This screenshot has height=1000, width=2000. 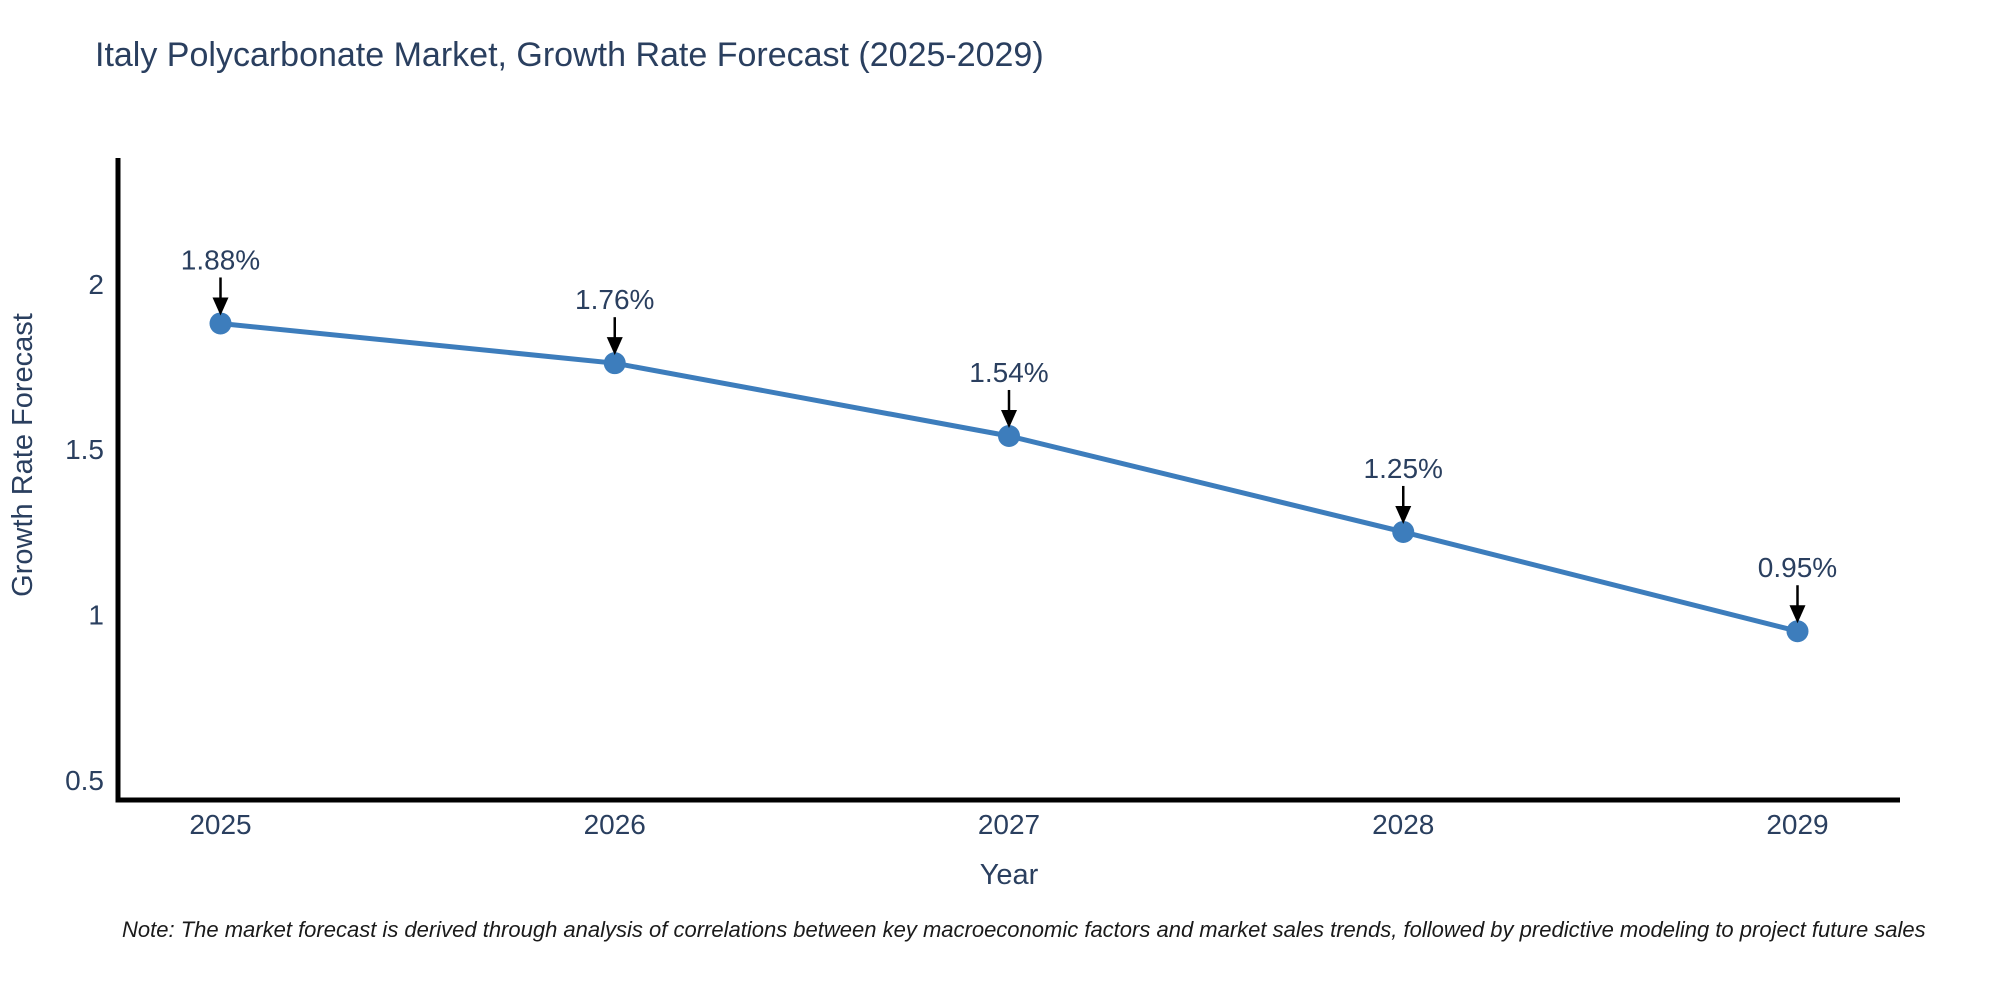 What do you see at coordinates (614, 299) in the screenshot?
I see `annotation-2026: 1.76%` at bounding box center [614, 299].